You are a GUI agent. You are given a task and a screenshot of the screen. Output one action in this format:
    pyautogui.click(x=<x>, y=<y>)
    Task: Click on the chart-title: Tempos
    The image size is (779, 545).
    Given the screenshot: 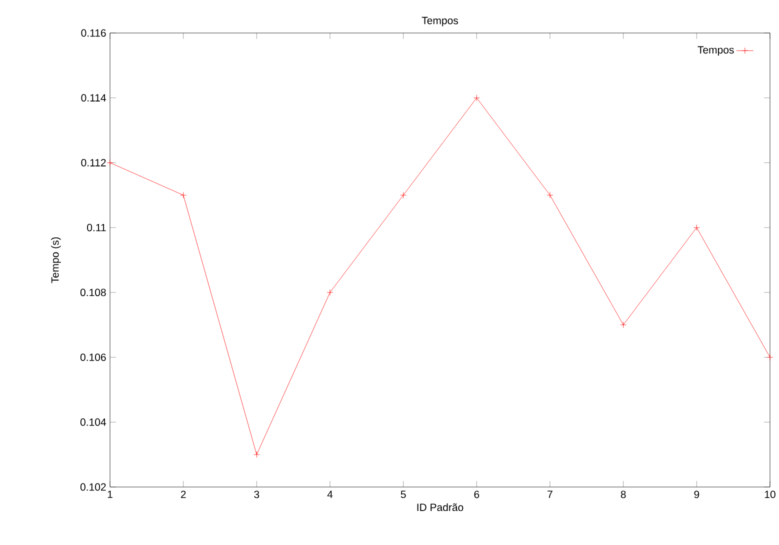 What is the action you would take?
    pyautogui.click(x=440, y=21)
    